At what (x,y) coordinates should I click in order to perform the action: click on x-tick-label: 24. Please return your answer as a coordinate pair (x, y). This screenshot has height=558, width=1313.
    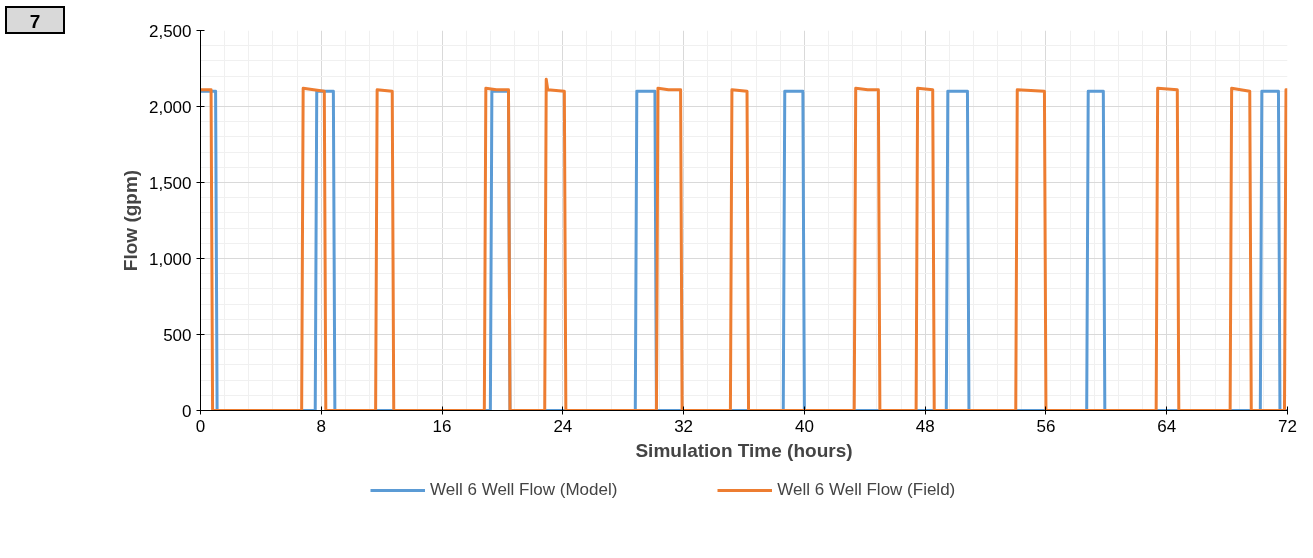
    Looking at the image, I should click on (563, 426).